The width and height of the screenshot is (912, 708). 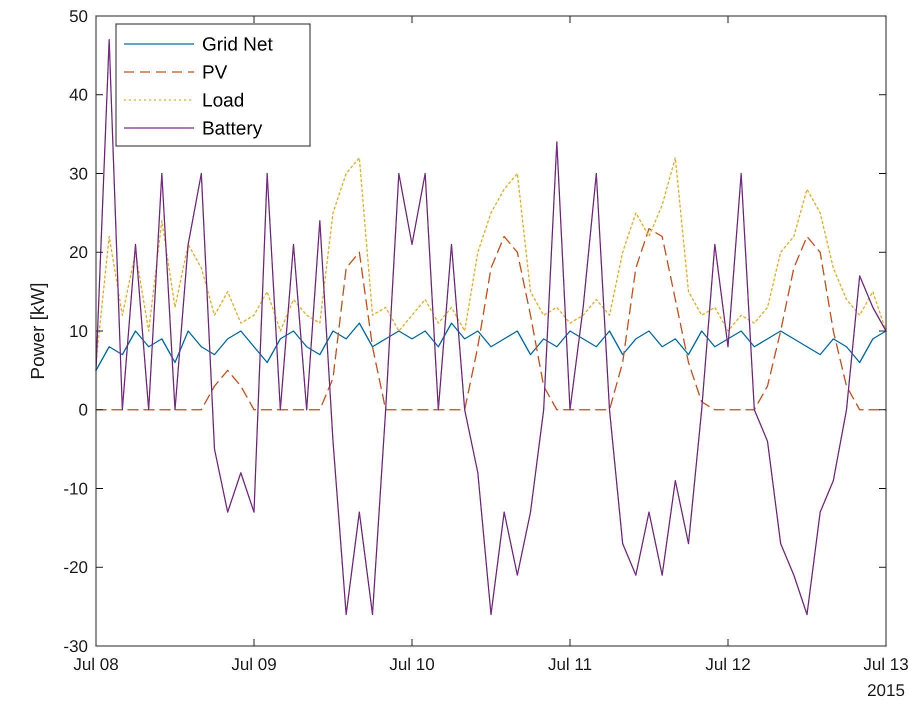 What do you see at coordinates (78, 252) in the screenshot?
I see `y-tick-label: 20` at bounding box center [78, 252].